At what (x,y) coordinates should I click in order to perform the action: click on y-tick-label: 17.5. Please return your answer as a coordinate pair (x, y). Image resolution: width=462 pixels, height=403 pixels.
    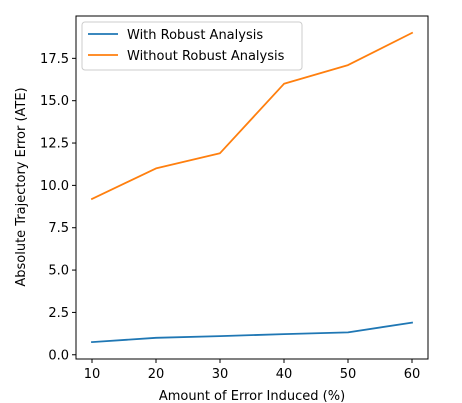
    Looking at the image, I should click on (54, 59).